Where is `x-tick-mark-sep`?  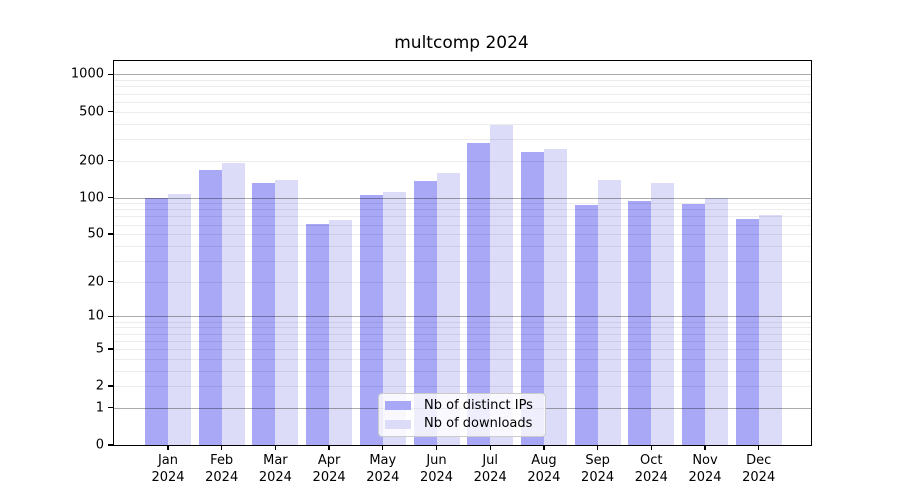 x-tick-mark-sep is located at coordinates (597, 447).